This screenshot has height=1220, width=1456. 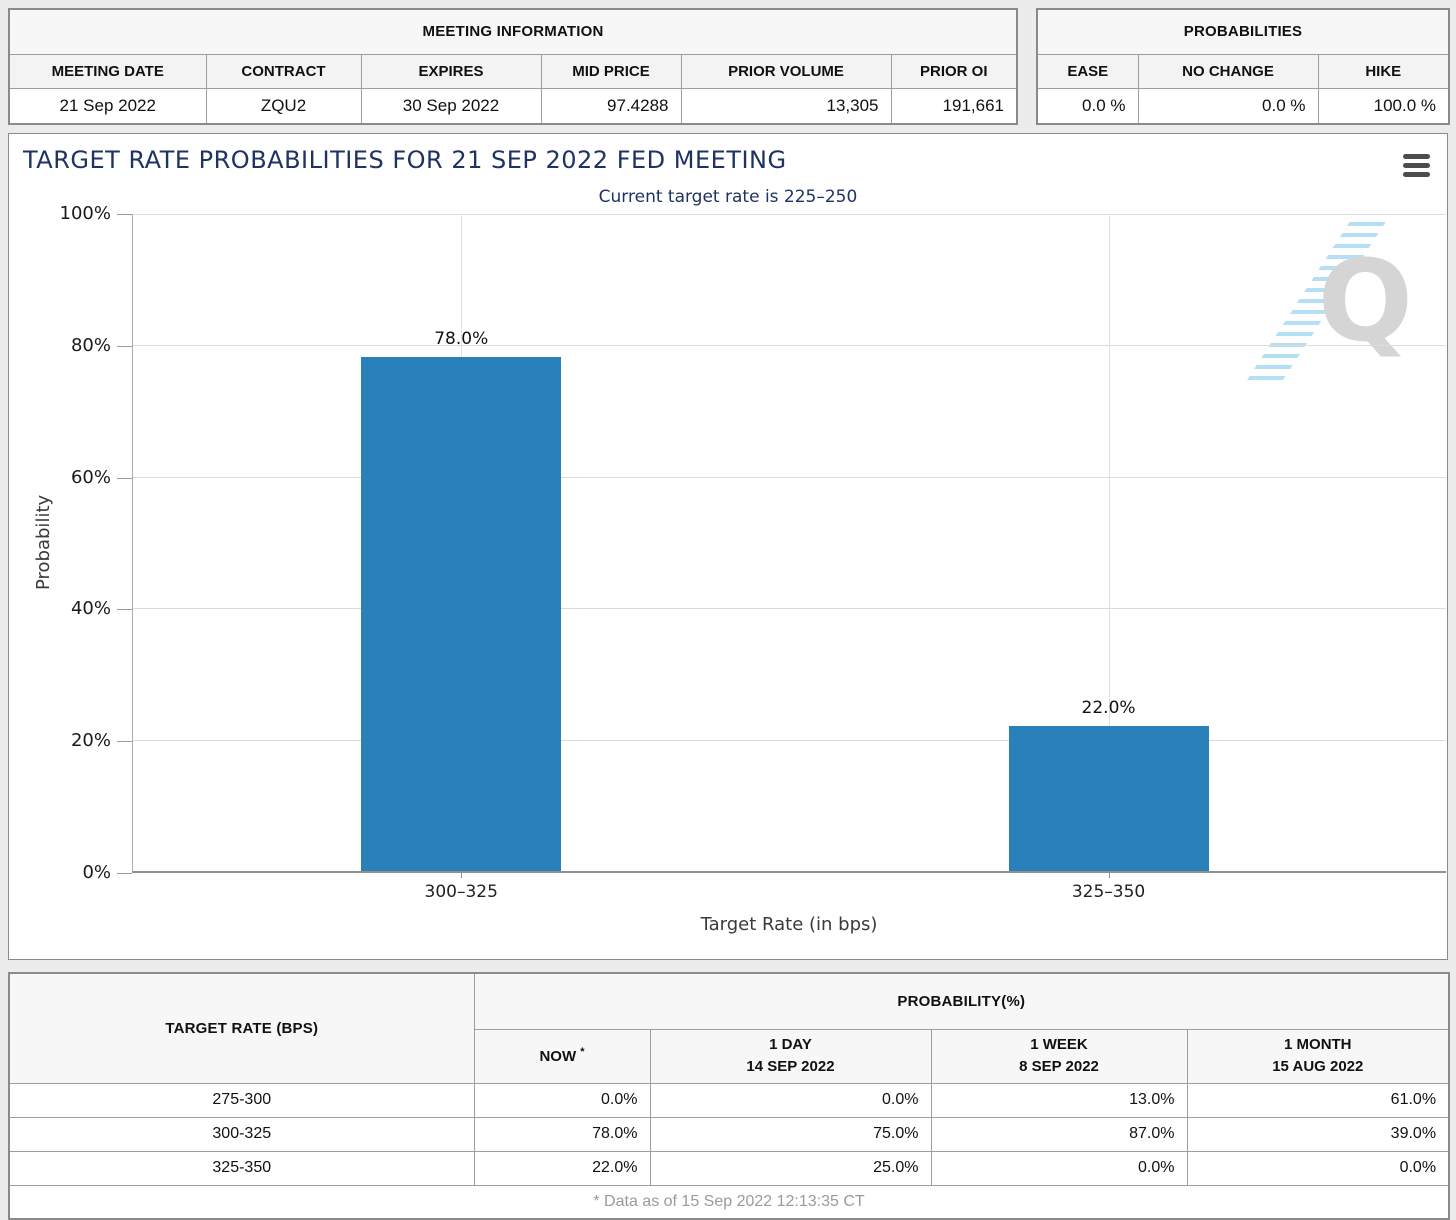 What do you see at coordinates (1318, 1056) in the screenshot?
I see `one-month-column-header: 1 MONTH 15 AUG 2022` at bounding box center [1318, 1056].